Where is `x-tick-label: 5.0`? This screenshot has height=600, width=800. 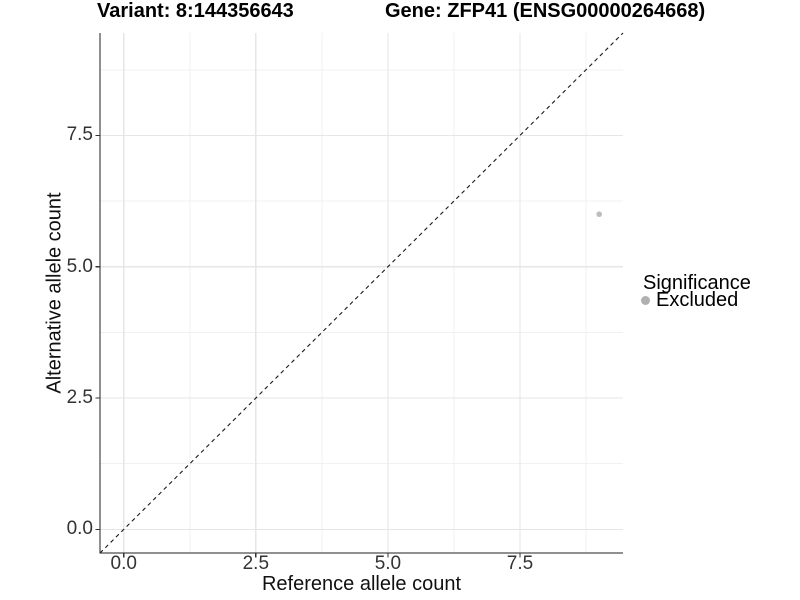
x-tick-label: 5.0 is located at coordinates (388, 563).